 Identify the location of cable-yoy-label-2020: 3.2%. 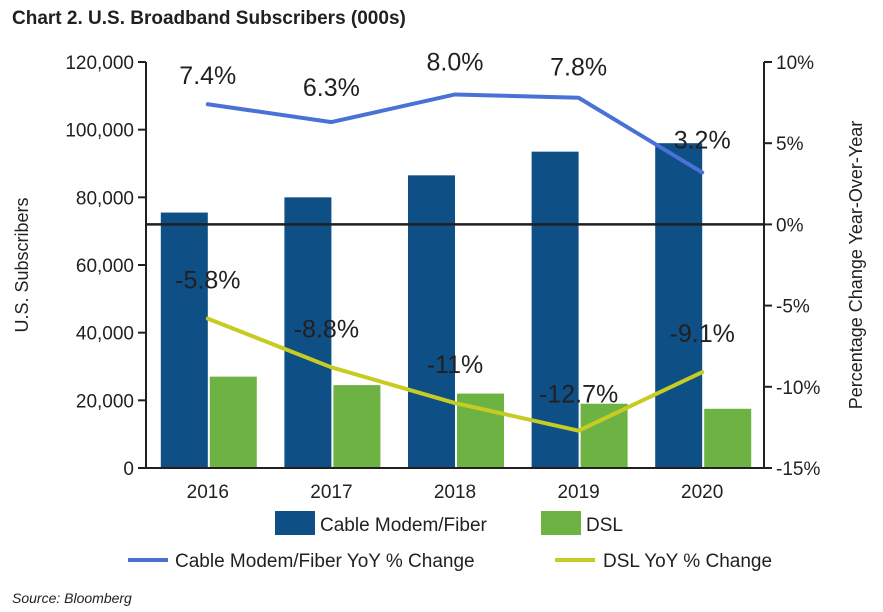
(702, 140).